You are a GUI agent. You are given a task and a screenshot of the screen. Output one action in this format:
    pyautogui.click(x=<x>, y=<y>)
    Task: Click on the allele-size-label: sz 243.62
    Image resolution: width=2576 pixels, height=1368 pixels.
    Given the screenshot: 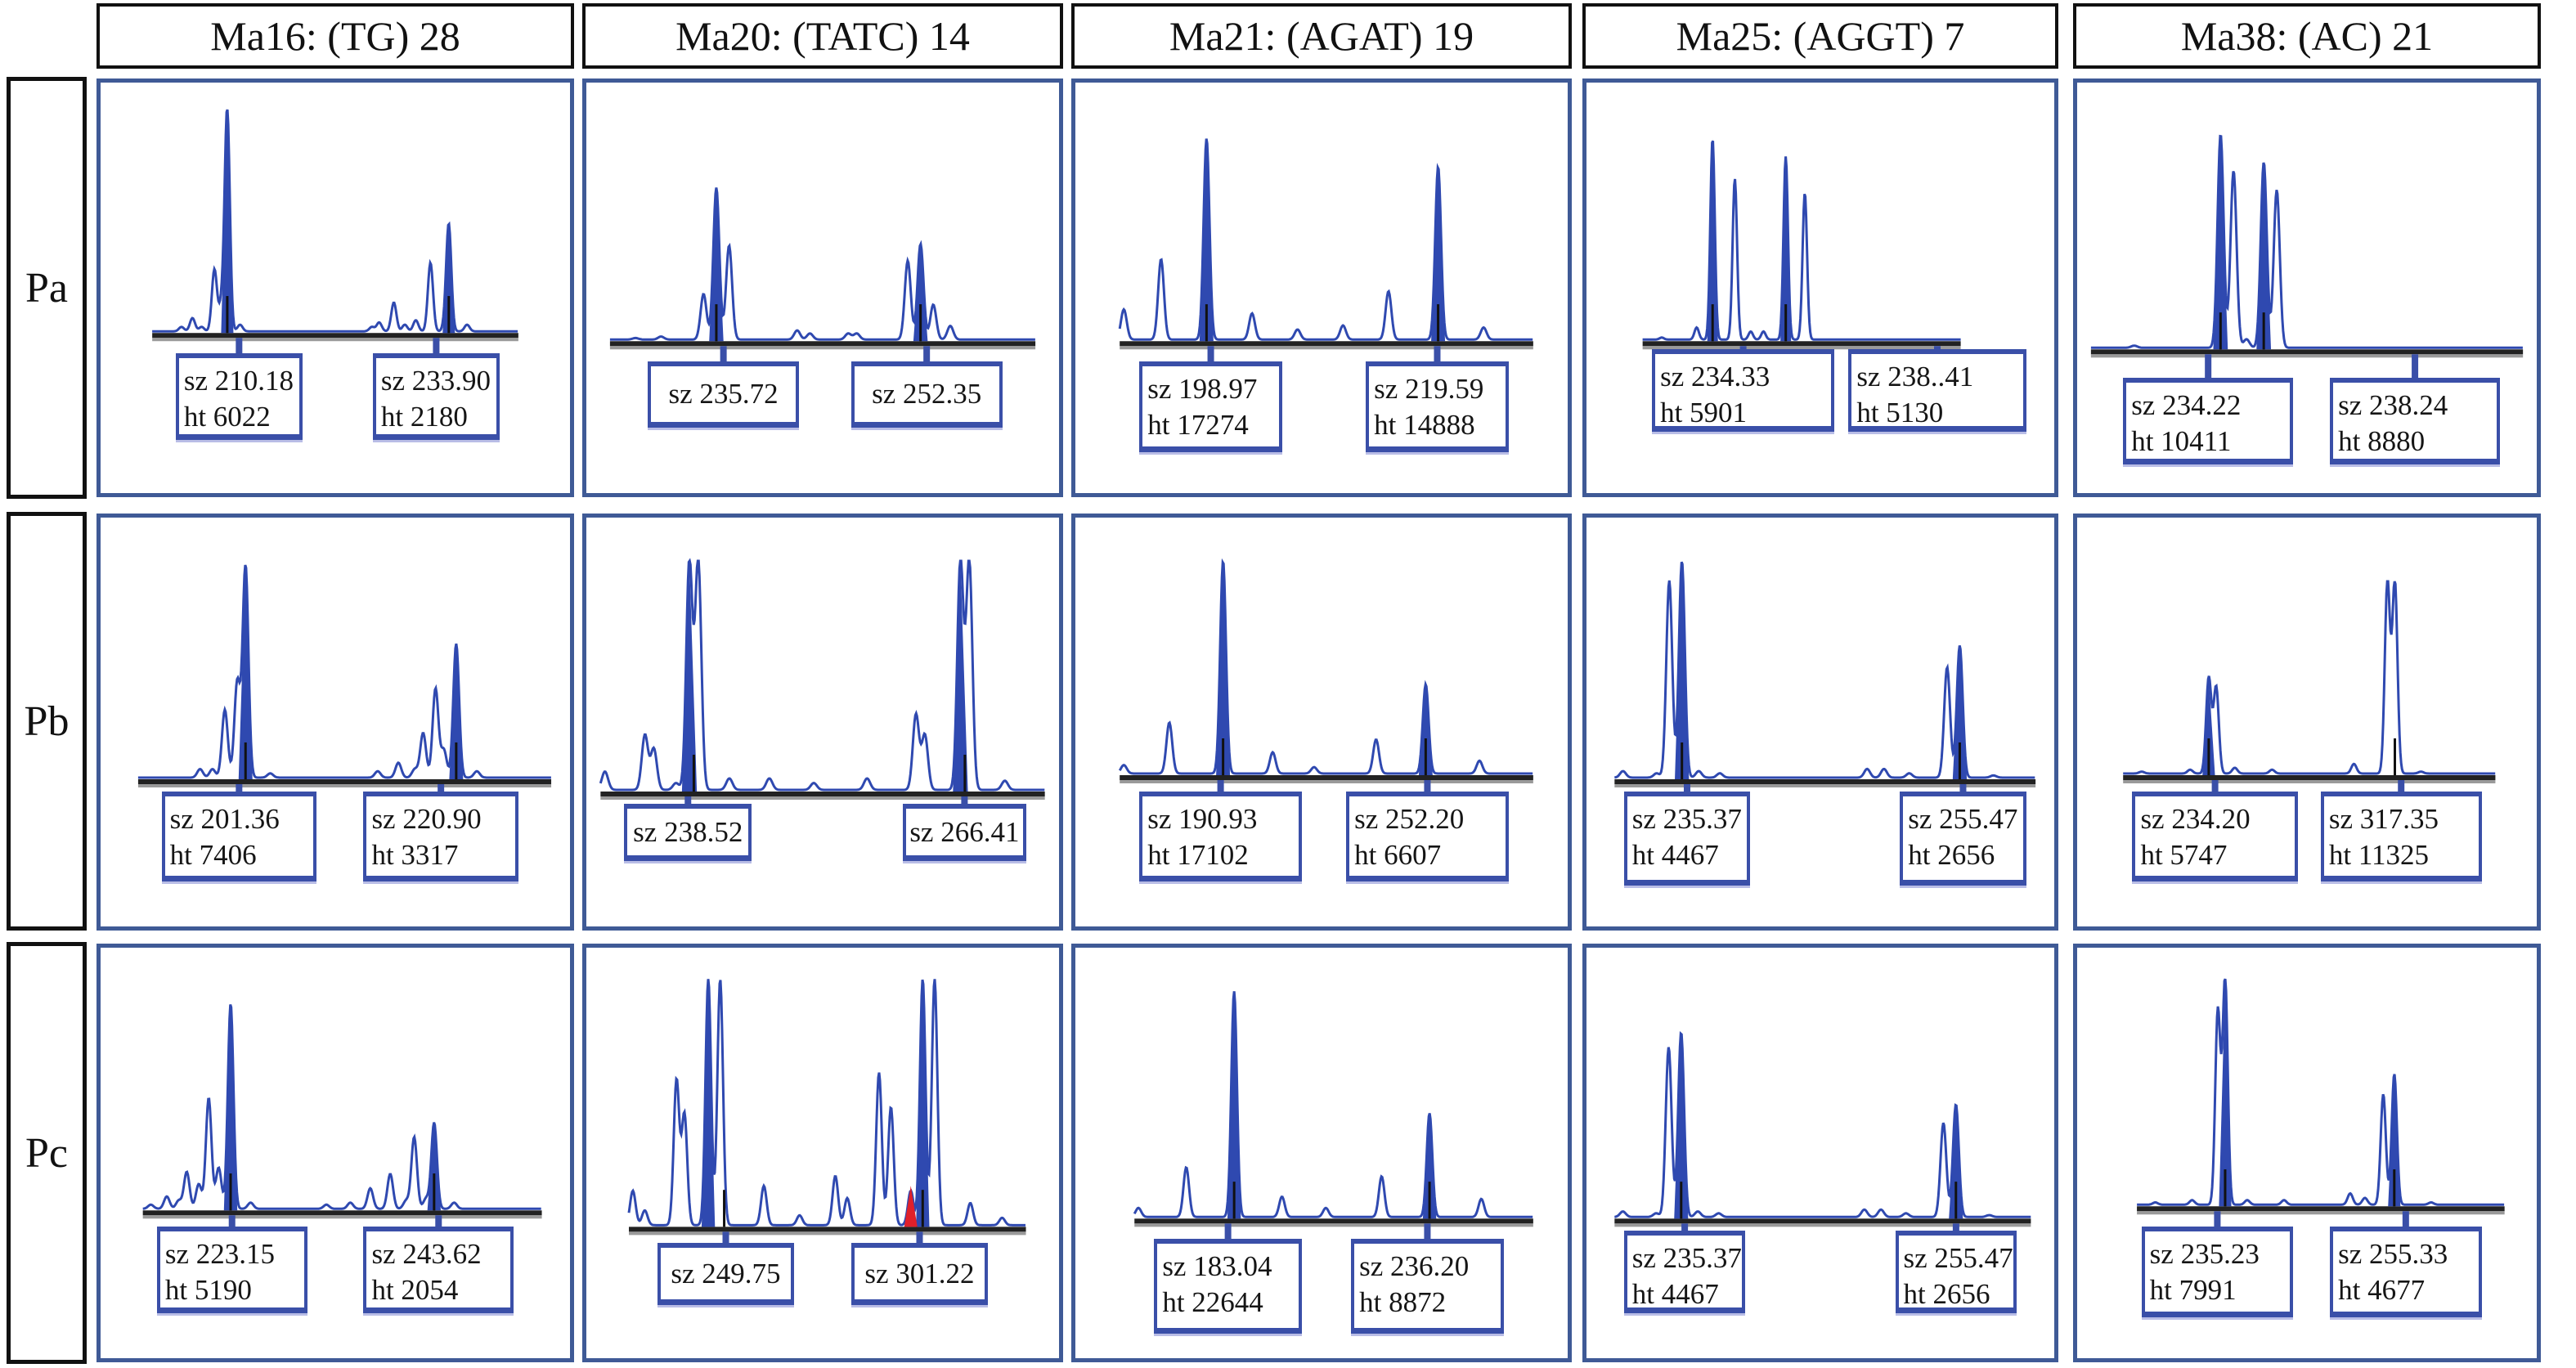 What is the action you would take?
    pyautogui.click(x=426, y=1254)
    